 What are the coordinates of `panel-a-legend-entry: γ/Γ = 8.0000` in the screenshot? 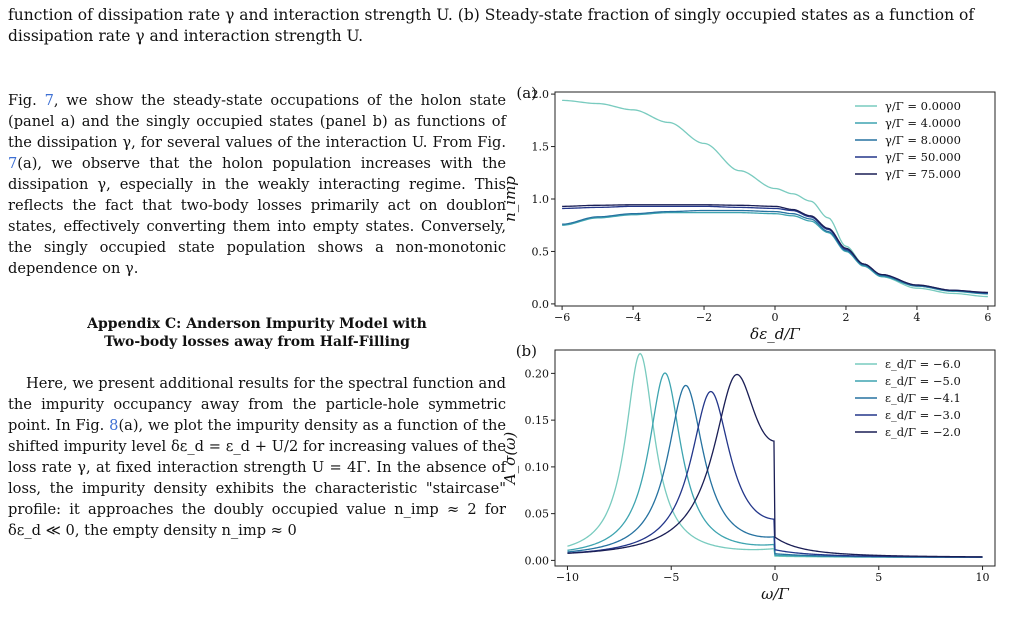 It's located at (923, 140).